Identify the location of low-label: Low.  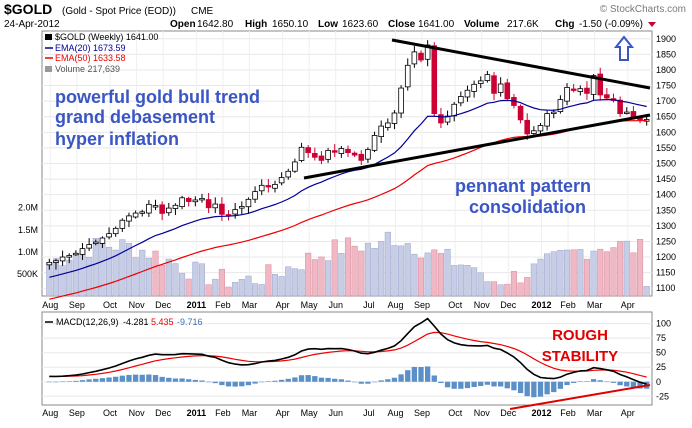
(328, 24).